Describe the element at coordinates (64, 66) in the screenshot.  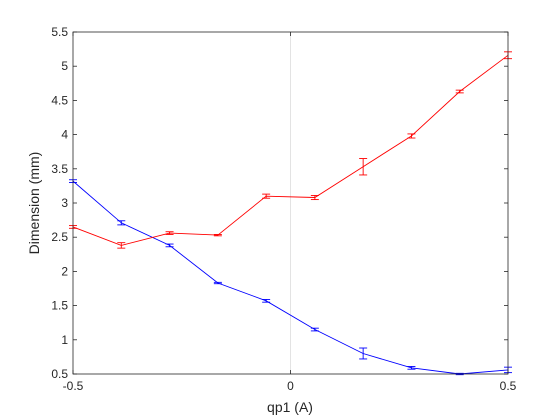
I see `y-tick-label: 5` at that location.